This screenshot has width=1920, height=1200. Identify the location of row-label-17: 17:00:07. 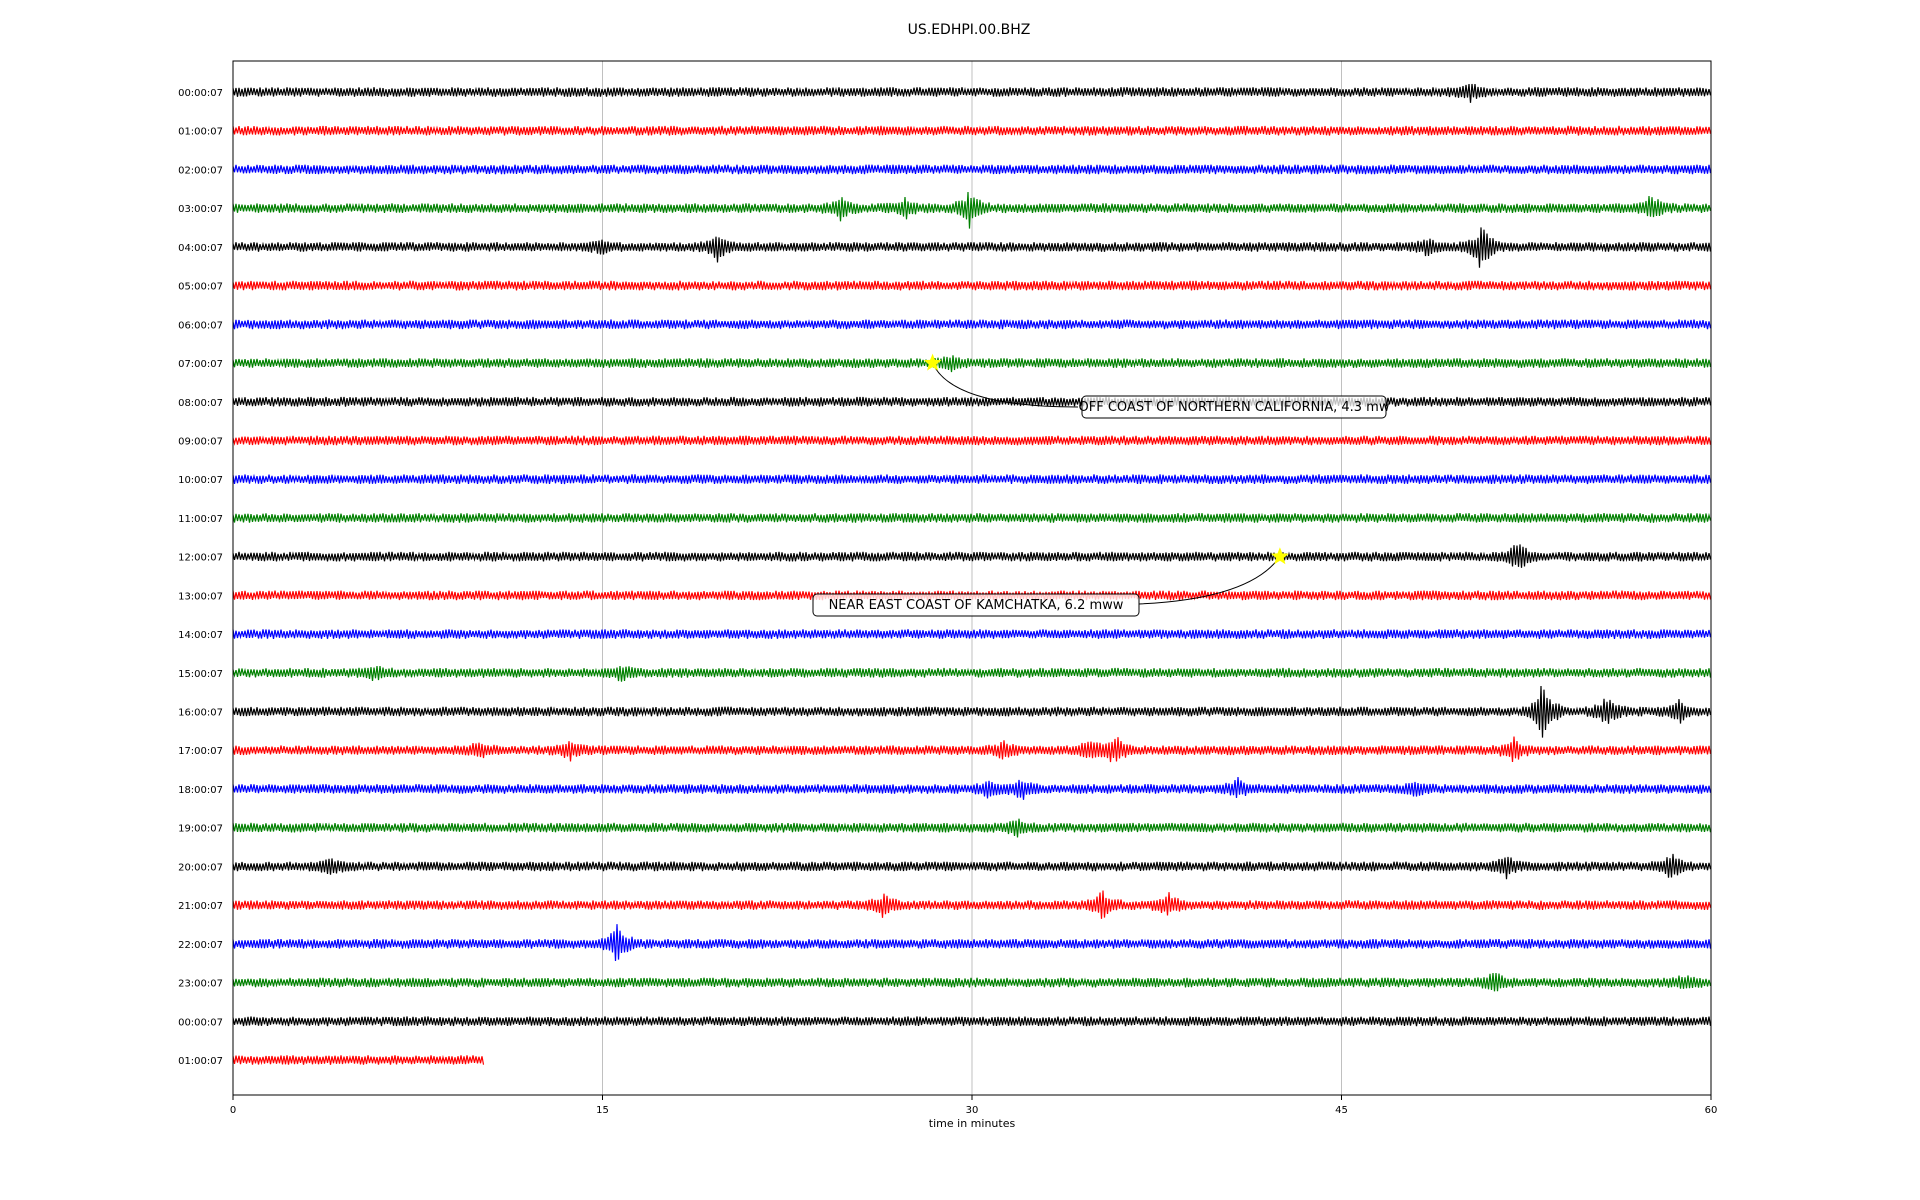
(200, 751).